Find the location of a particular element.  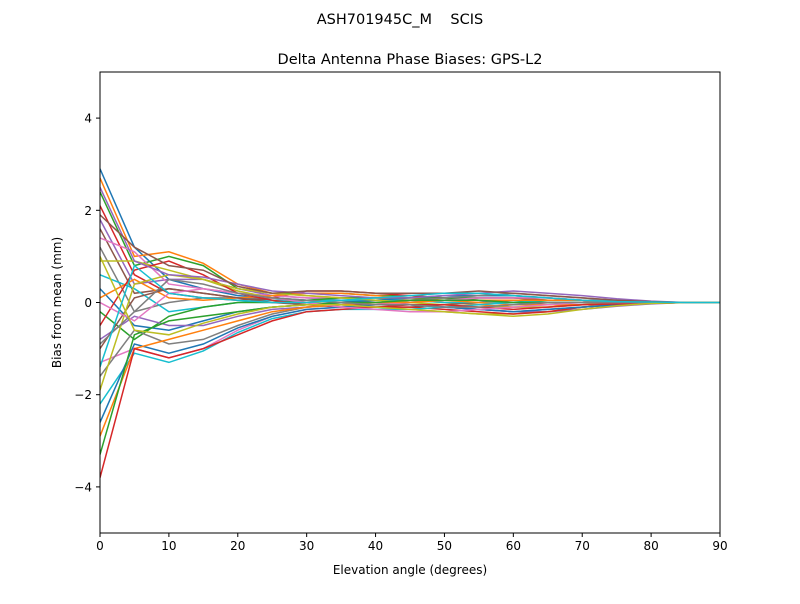

x-tick-label: 40 is located at coordinates (375, 546).